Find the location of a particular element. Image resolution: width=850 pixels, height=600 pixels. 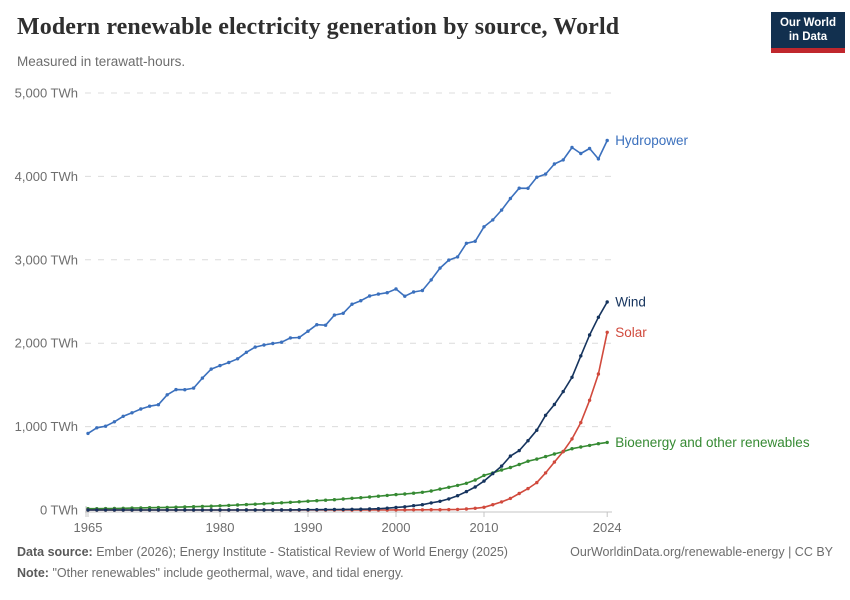

series-label-hydropower: Hydropower is located at coordinates (651, 140).